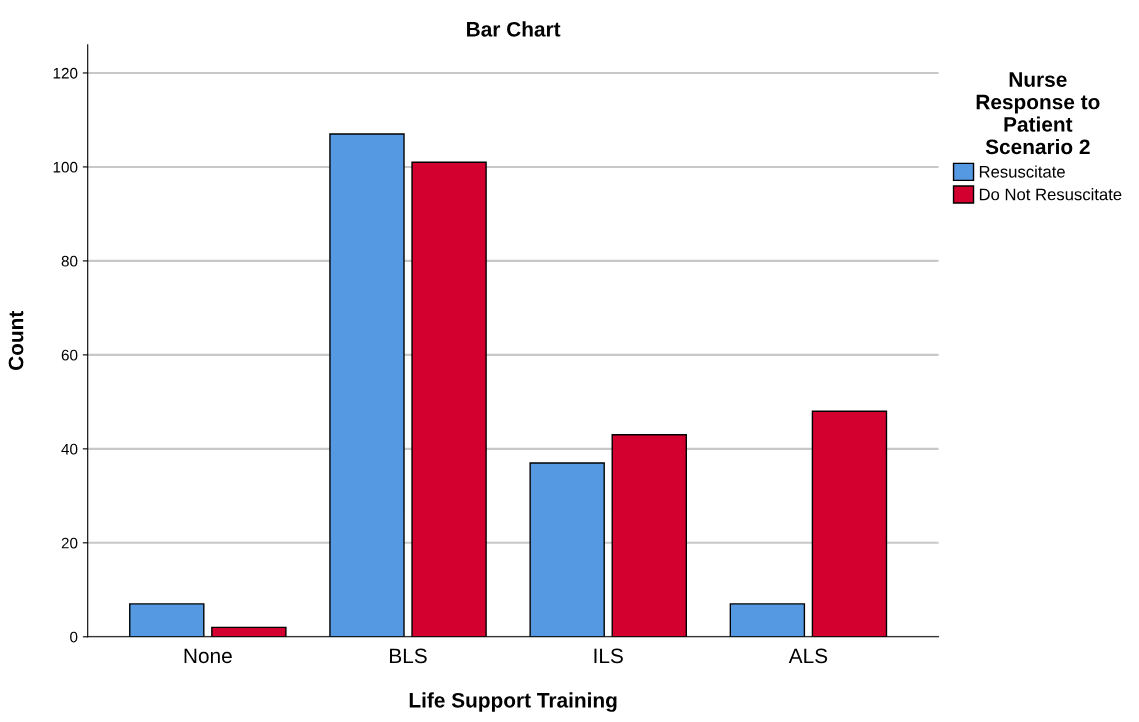 The height and width of the screenshot is (722, 1139). Describe the element at coordinates (65, 167) in the screenshot. I see `y-tick-label: 100` at that location.